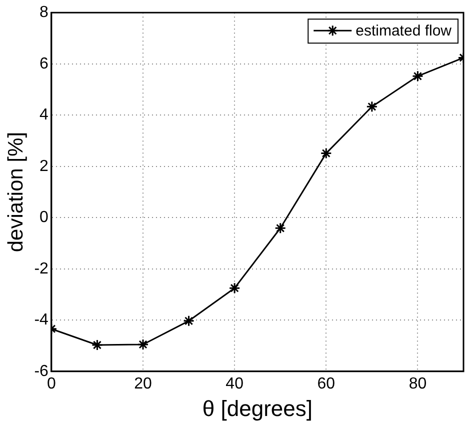  Describe the element at coordinates (404, 31) in the screenshot. I see `legend-label: estimated flow` at that location.